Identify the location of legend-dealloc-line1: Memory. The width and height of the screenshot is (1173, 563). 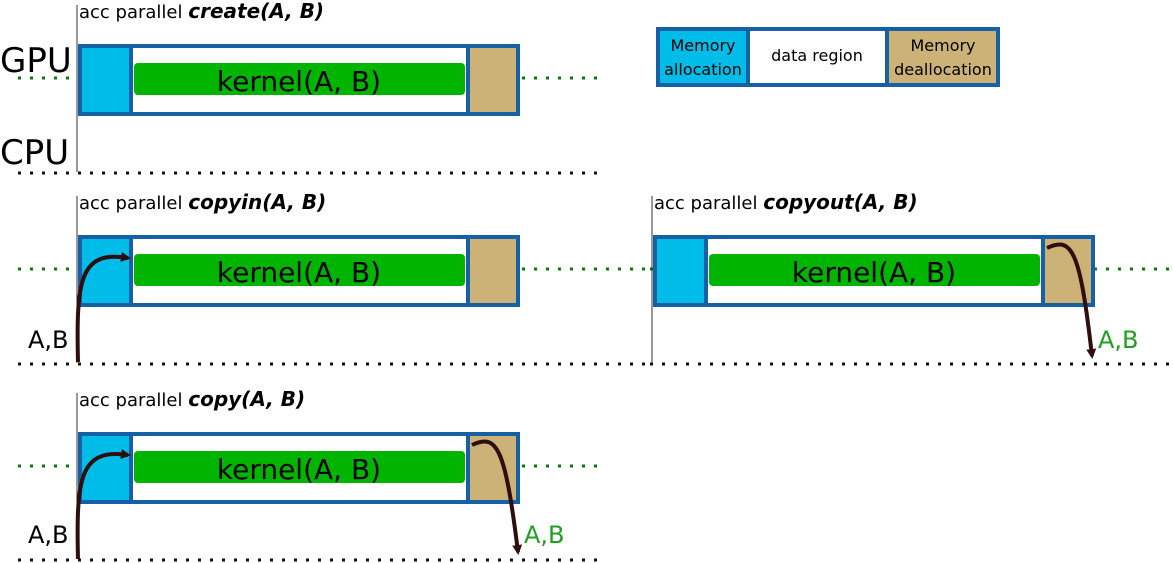
(942, 45).